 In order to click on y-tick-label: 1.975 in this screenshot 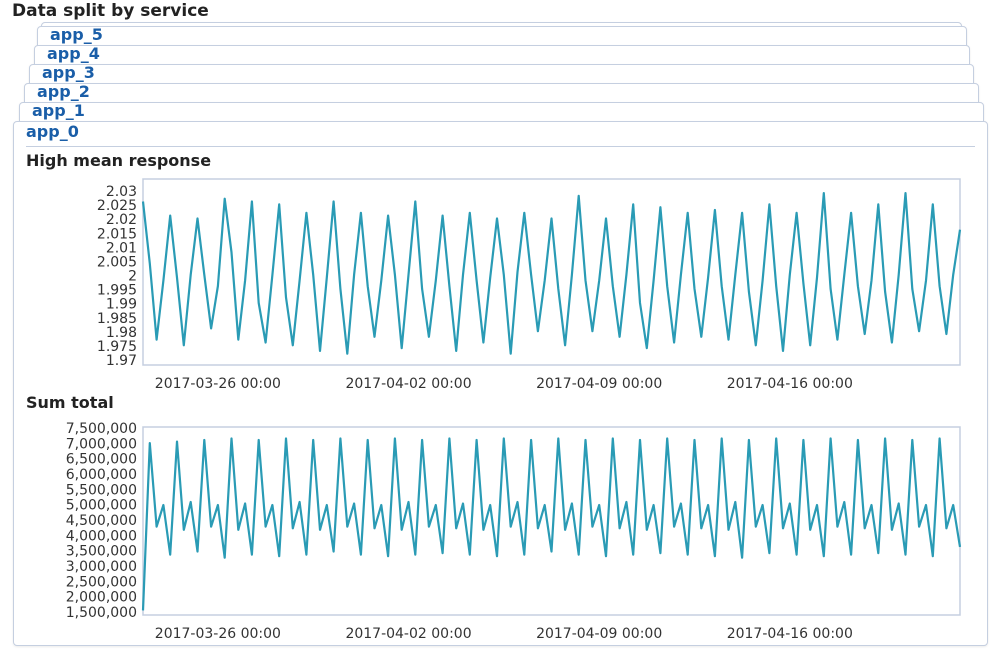, I will do `click(117, 347)`.